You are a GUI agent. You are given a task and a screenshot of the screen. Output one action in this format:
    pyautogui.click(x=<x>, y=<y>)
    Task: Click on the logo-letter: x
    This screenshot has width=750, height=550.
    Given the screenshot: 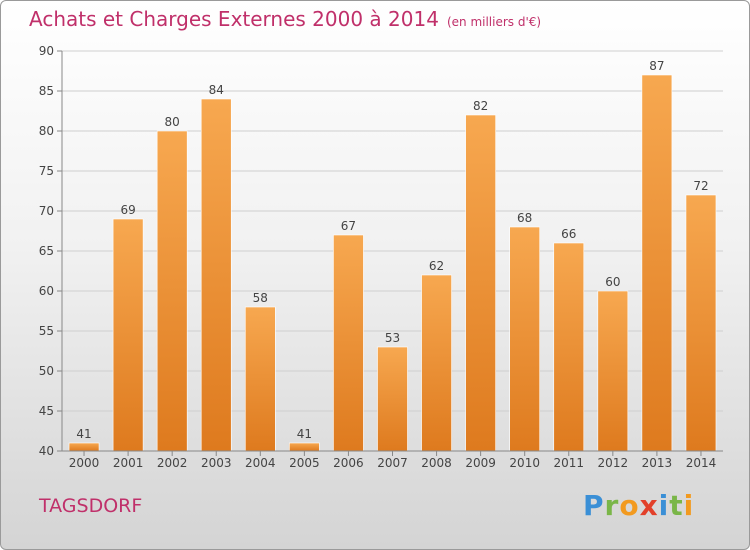 What is the action you would take?
    pyautogui.click(x=649, y=505)
    